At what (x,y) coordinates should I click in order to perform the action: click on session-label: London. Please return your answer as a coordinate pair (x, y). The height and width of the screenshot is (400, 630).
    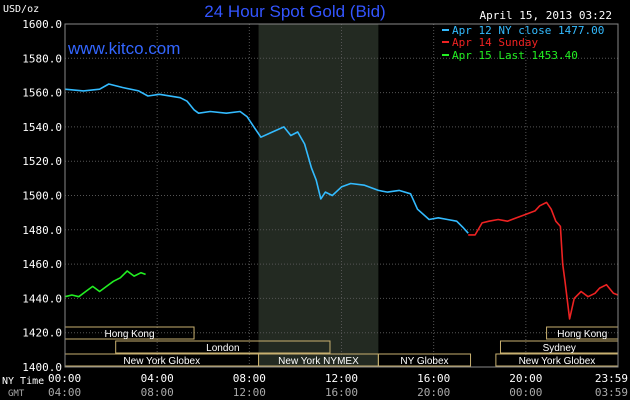
    Looking at the image, I should click on (222, 348).